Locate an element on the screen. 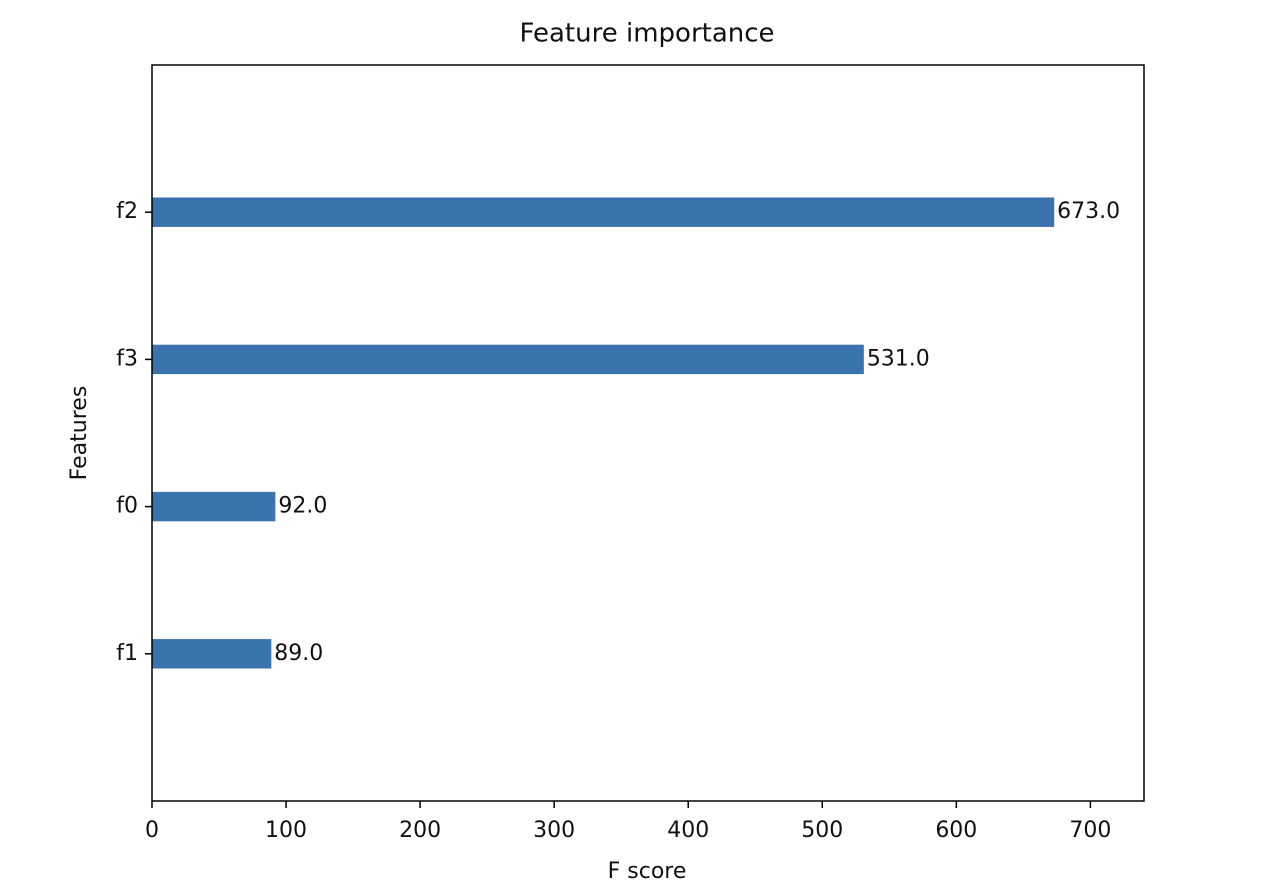 The image size is (1262, 896). value-label: 673.0 is located at coordinates (1088, 211).